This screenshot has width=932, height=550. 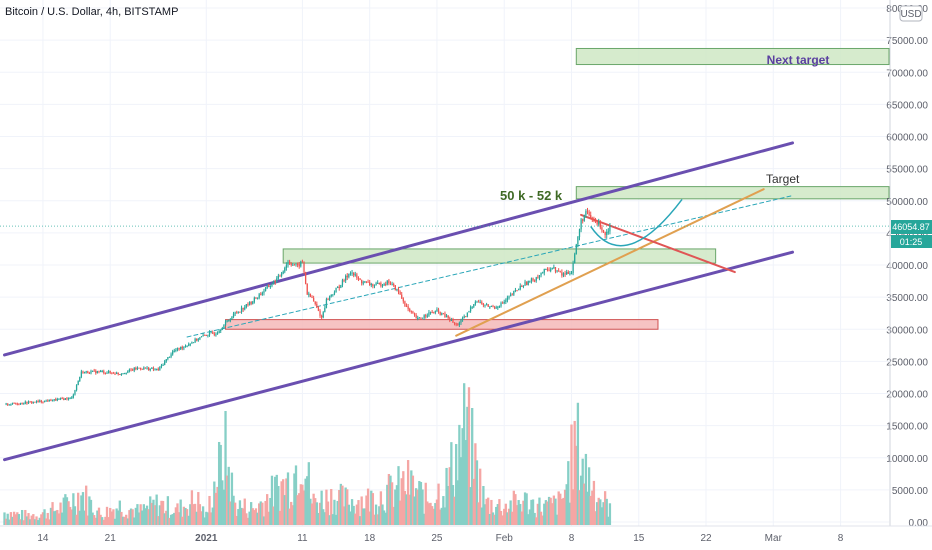 What do you see at coordinates (907, 330) in the screenshot?
I see `y-tick-label: 30000.00` at bounding box center [907, 330].